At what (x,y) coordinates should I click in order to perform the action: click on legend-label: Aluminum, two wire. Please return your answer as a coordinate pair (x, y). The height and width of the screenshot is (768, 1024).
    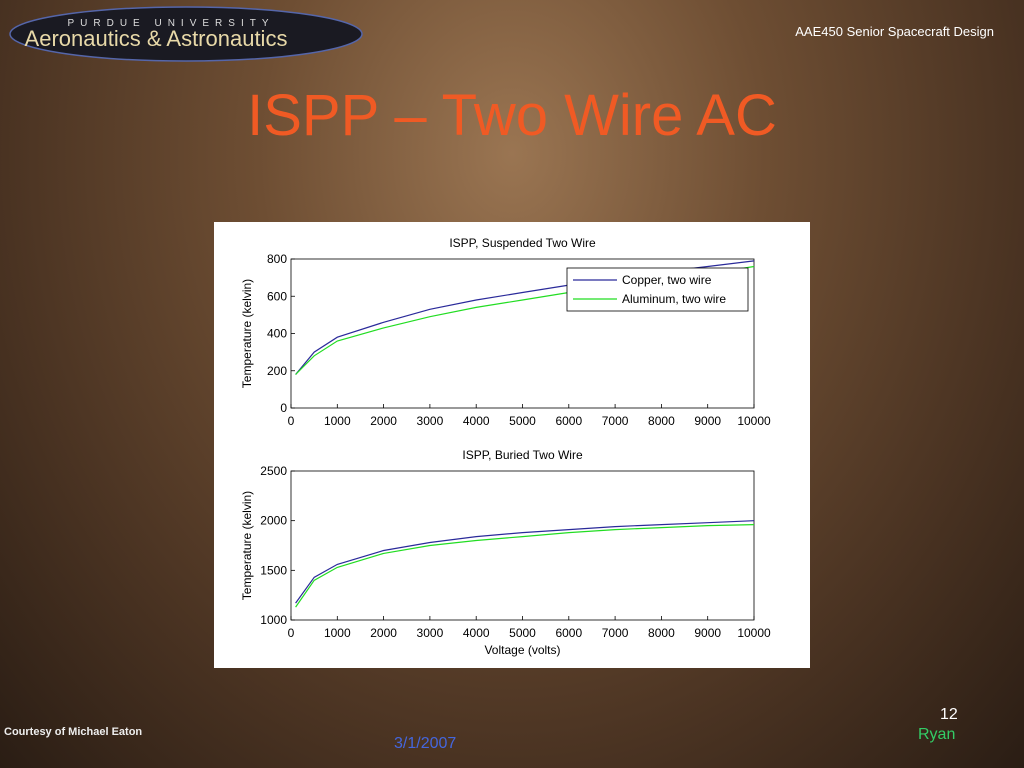
    Looking at the image, I should click on (674, 299).